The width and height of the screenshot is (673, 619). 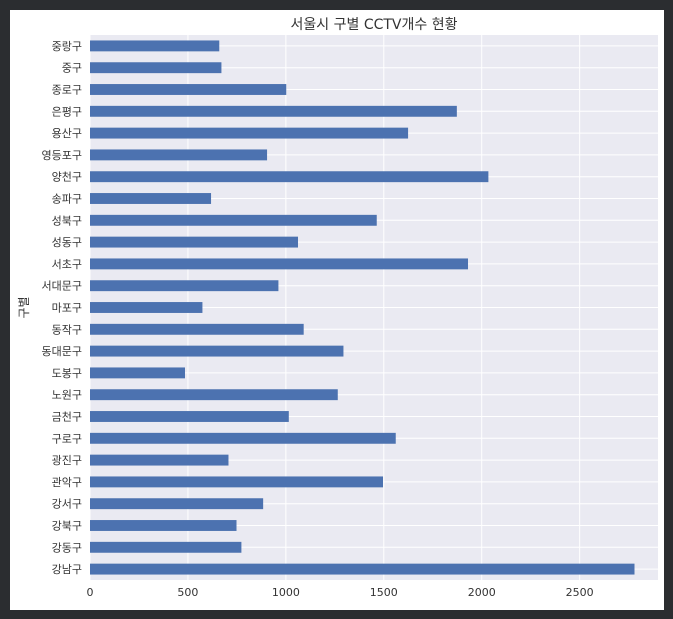 What do you see at coordinates (482, 592) in the screenshot?
I see `x-tick-label: 2000` at bounding box center [482, 592].